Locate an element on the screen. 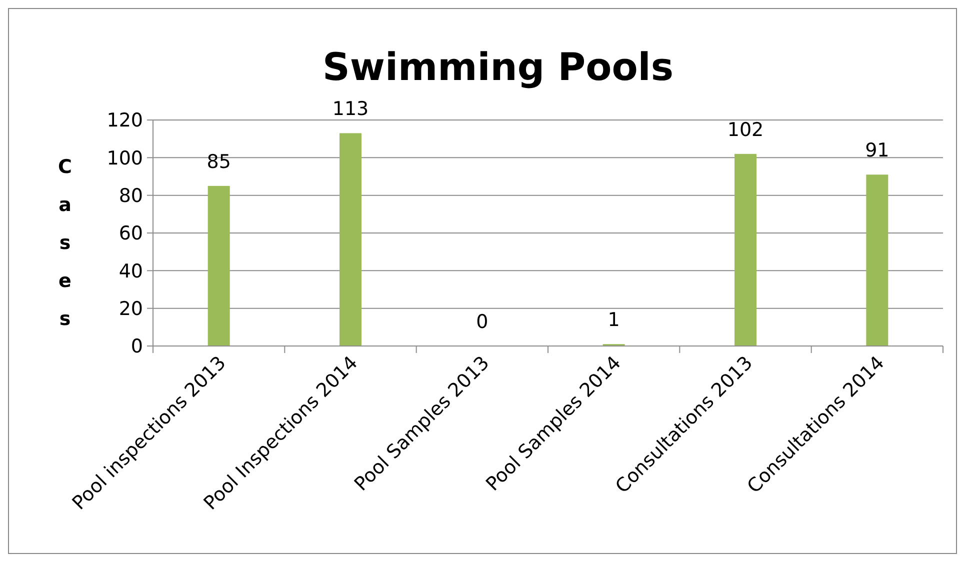  y-tick-label: 20 is located at coordinates (130, 309).